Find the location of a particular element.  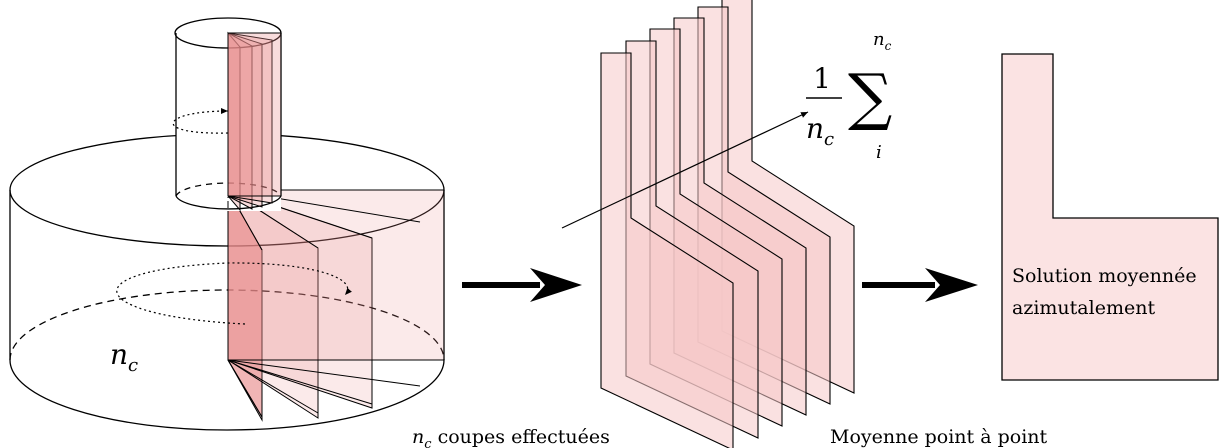

formula-numerator: 1 is located at coordinates (822, 78).